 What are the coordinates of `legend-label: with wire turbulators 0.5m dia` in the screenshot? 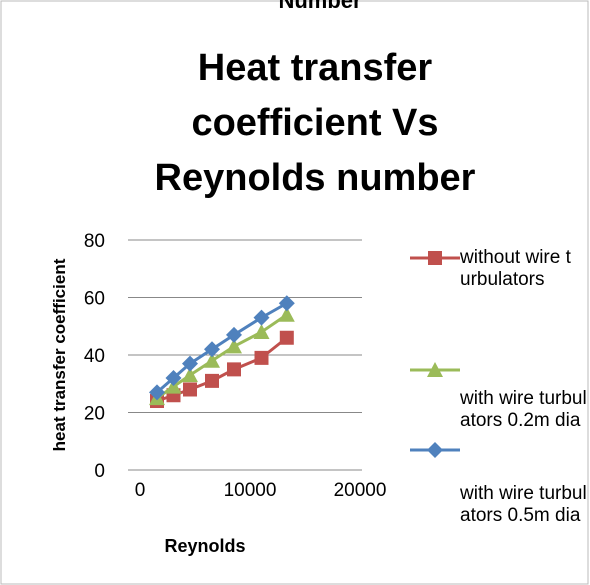 It's located at (523, 504).